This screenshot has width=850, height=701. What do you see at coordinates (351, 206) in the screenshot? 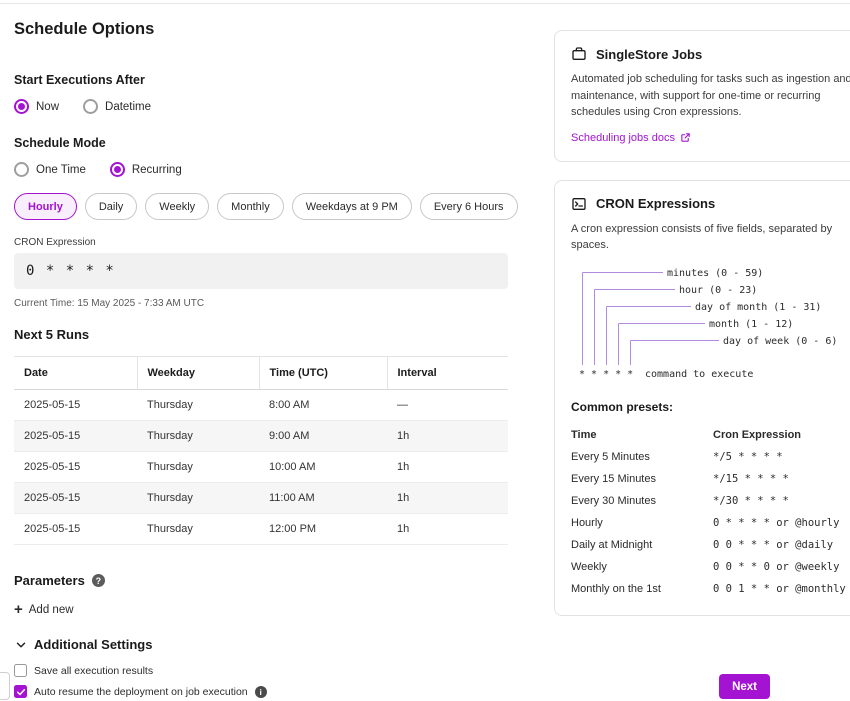
I see `chip-weekdays-9pm: Weekdays at 9 PM` at bounding box center [351, 206].